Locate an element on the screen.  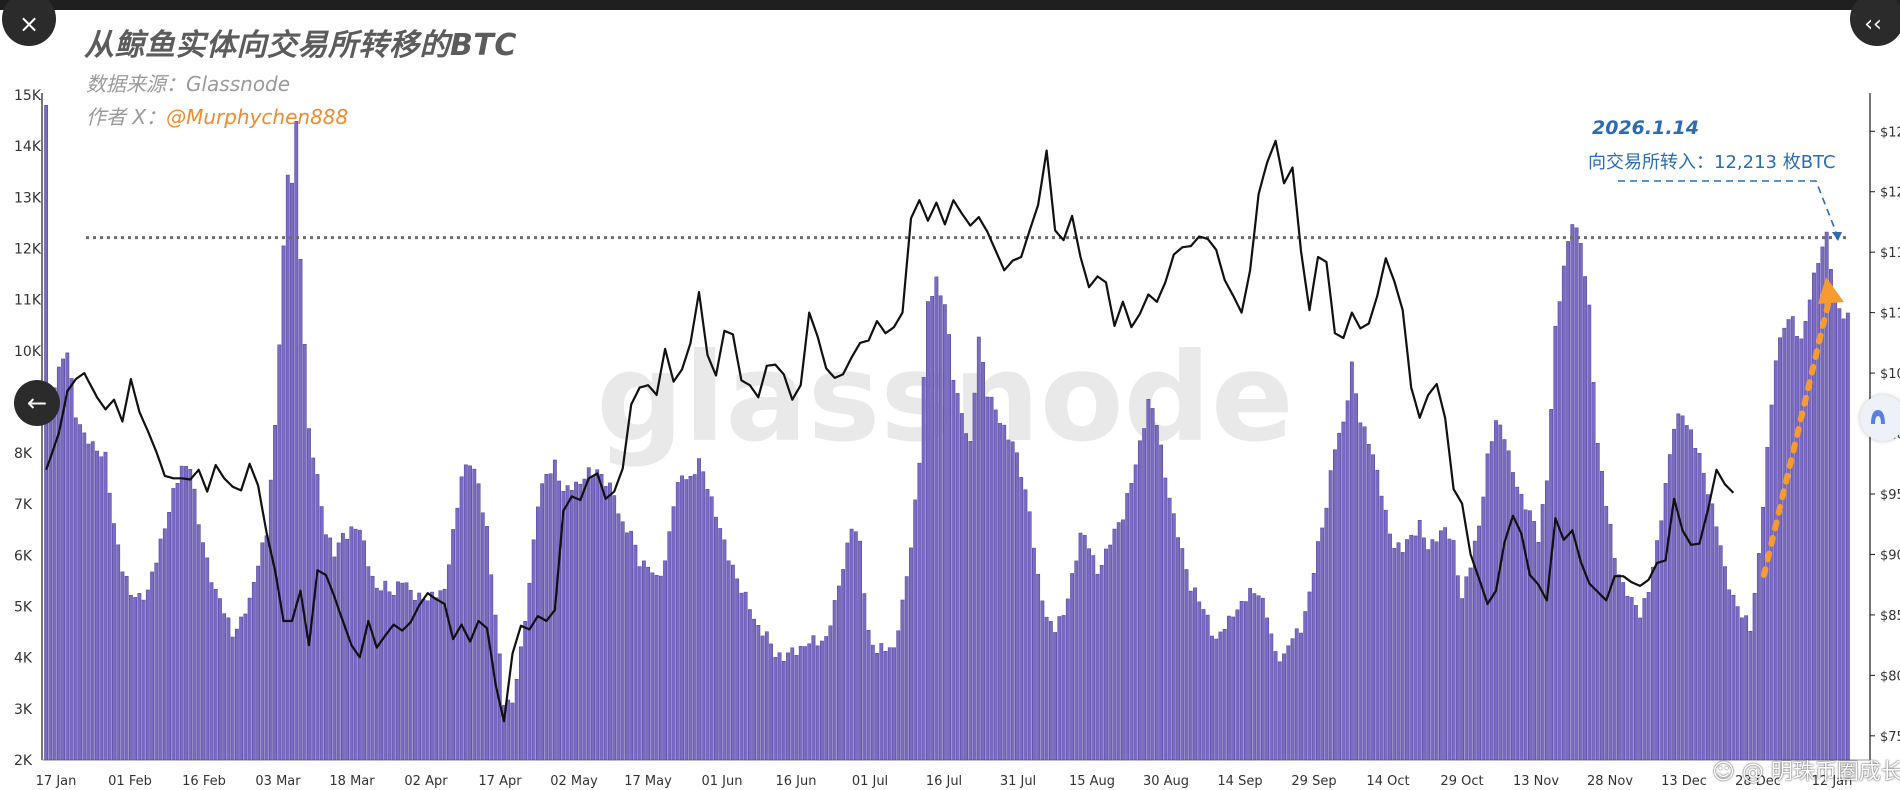
double-chevron-icon: ‹‹ is located at coordinates (1873, 24).